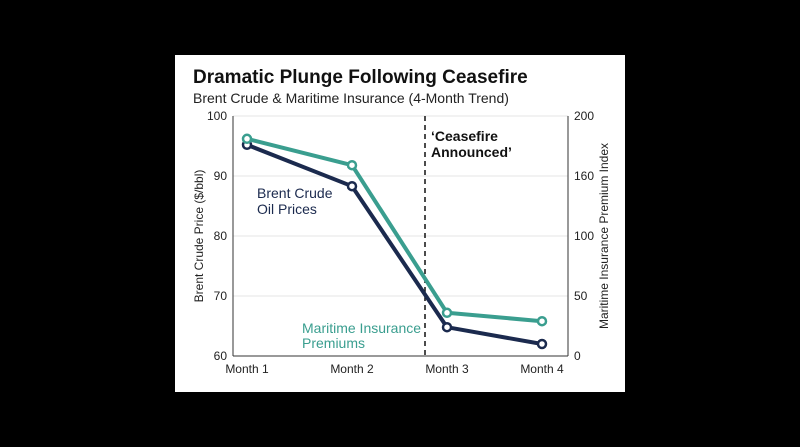 This screenshot has width=800, height=447. Describe the element at coordinates (581, 296) in the screenshot. I see `y-right-tick-label: 50` at that location.